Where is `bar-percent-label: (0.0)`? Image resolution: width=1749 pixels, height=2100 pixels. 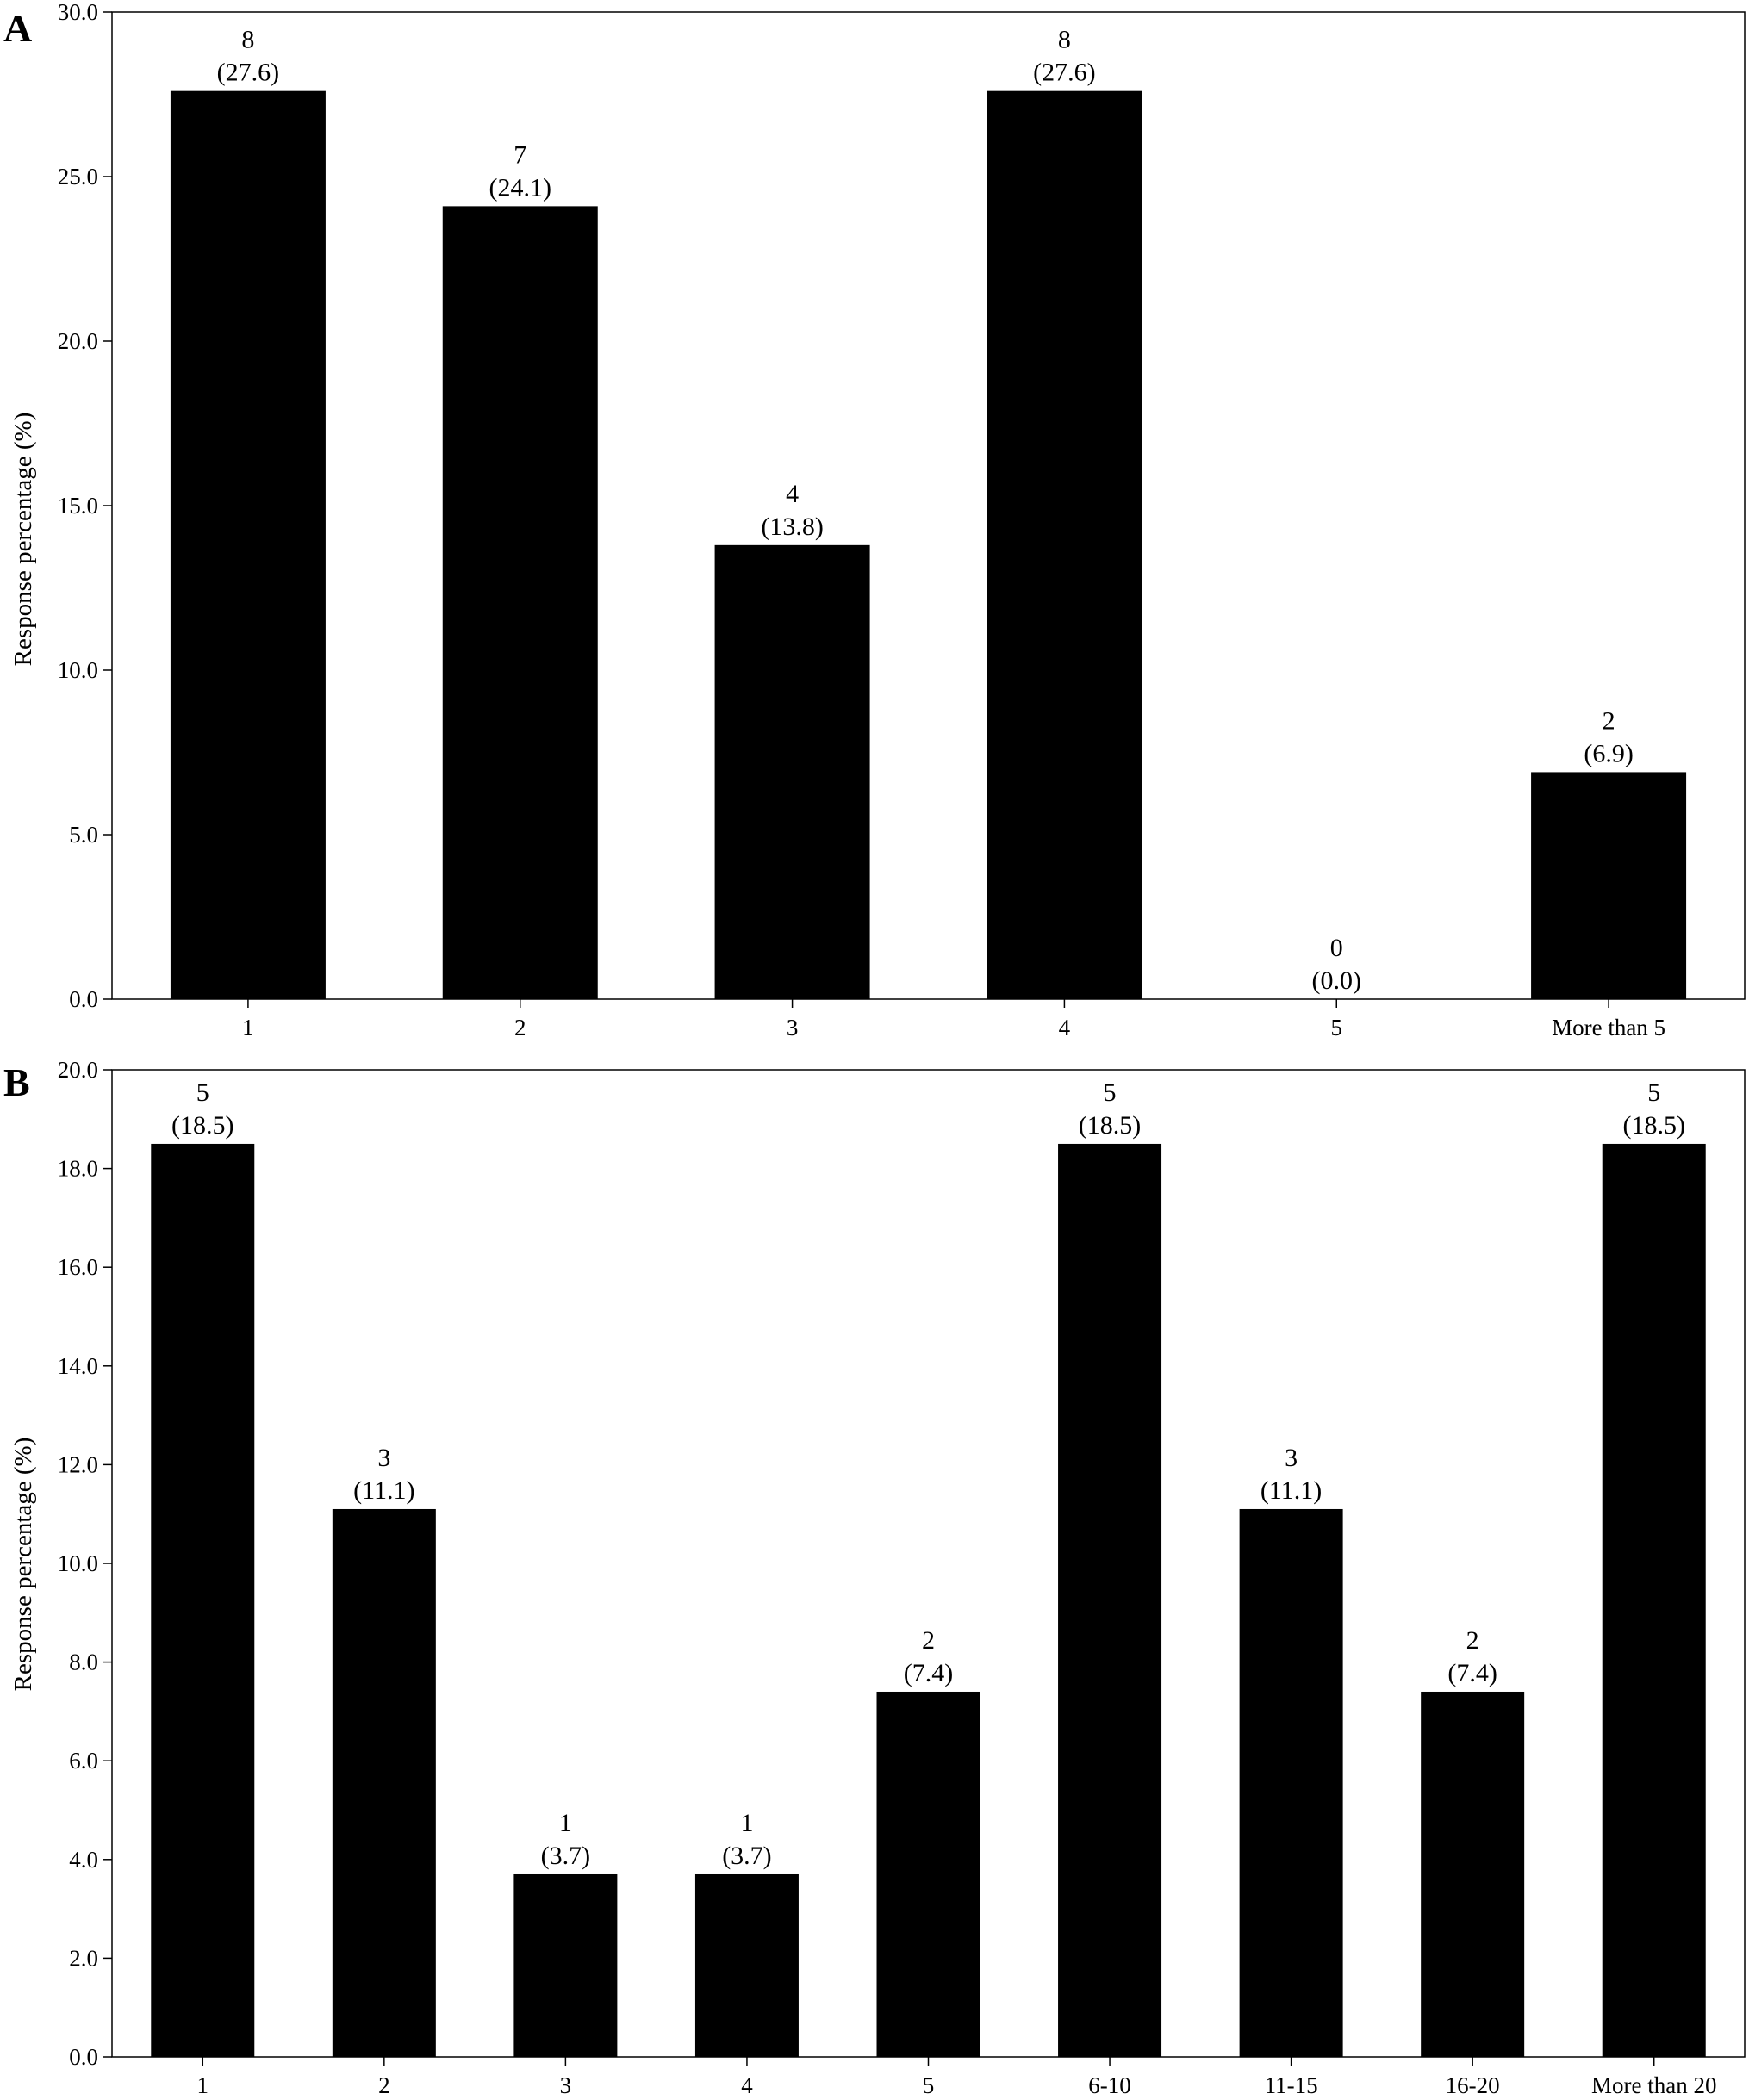 bar-percent-label: (0.0) is located at coordinates (1336, 981).